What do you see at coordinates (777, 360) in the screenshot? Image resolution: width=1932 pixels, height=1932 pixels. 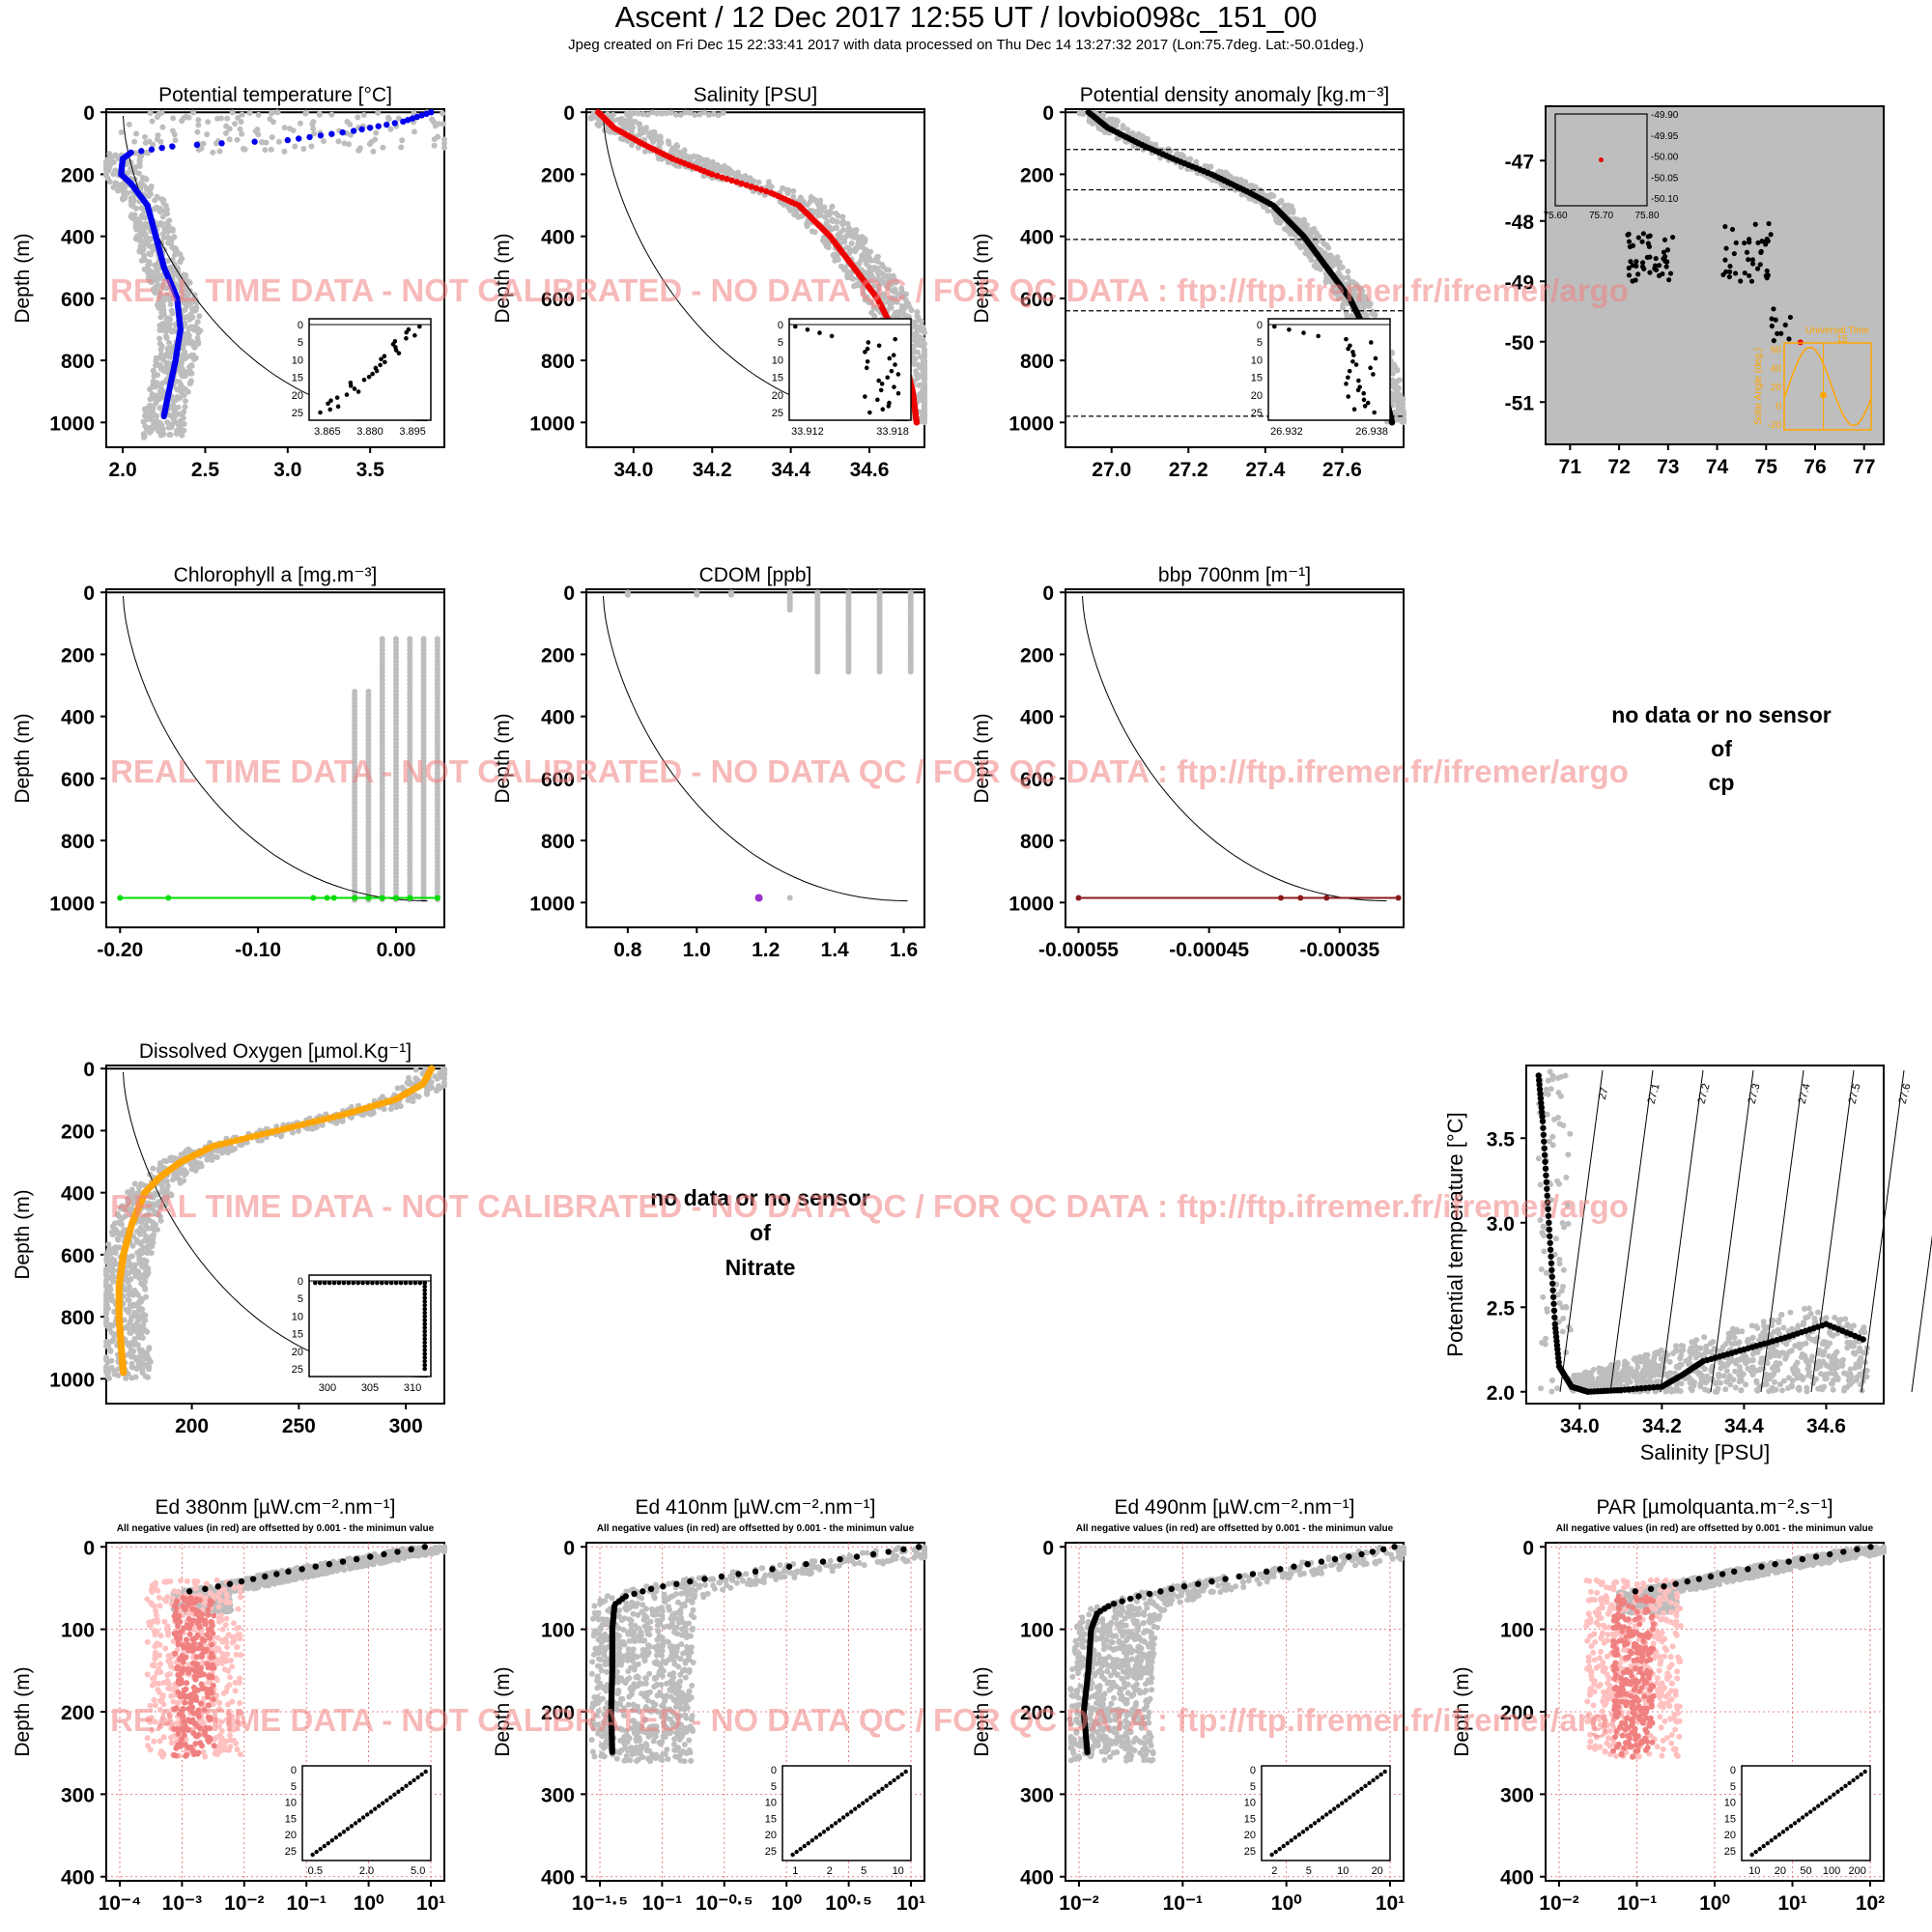 I see `inset-y-tick: 10` at bounding box center [777, 360].